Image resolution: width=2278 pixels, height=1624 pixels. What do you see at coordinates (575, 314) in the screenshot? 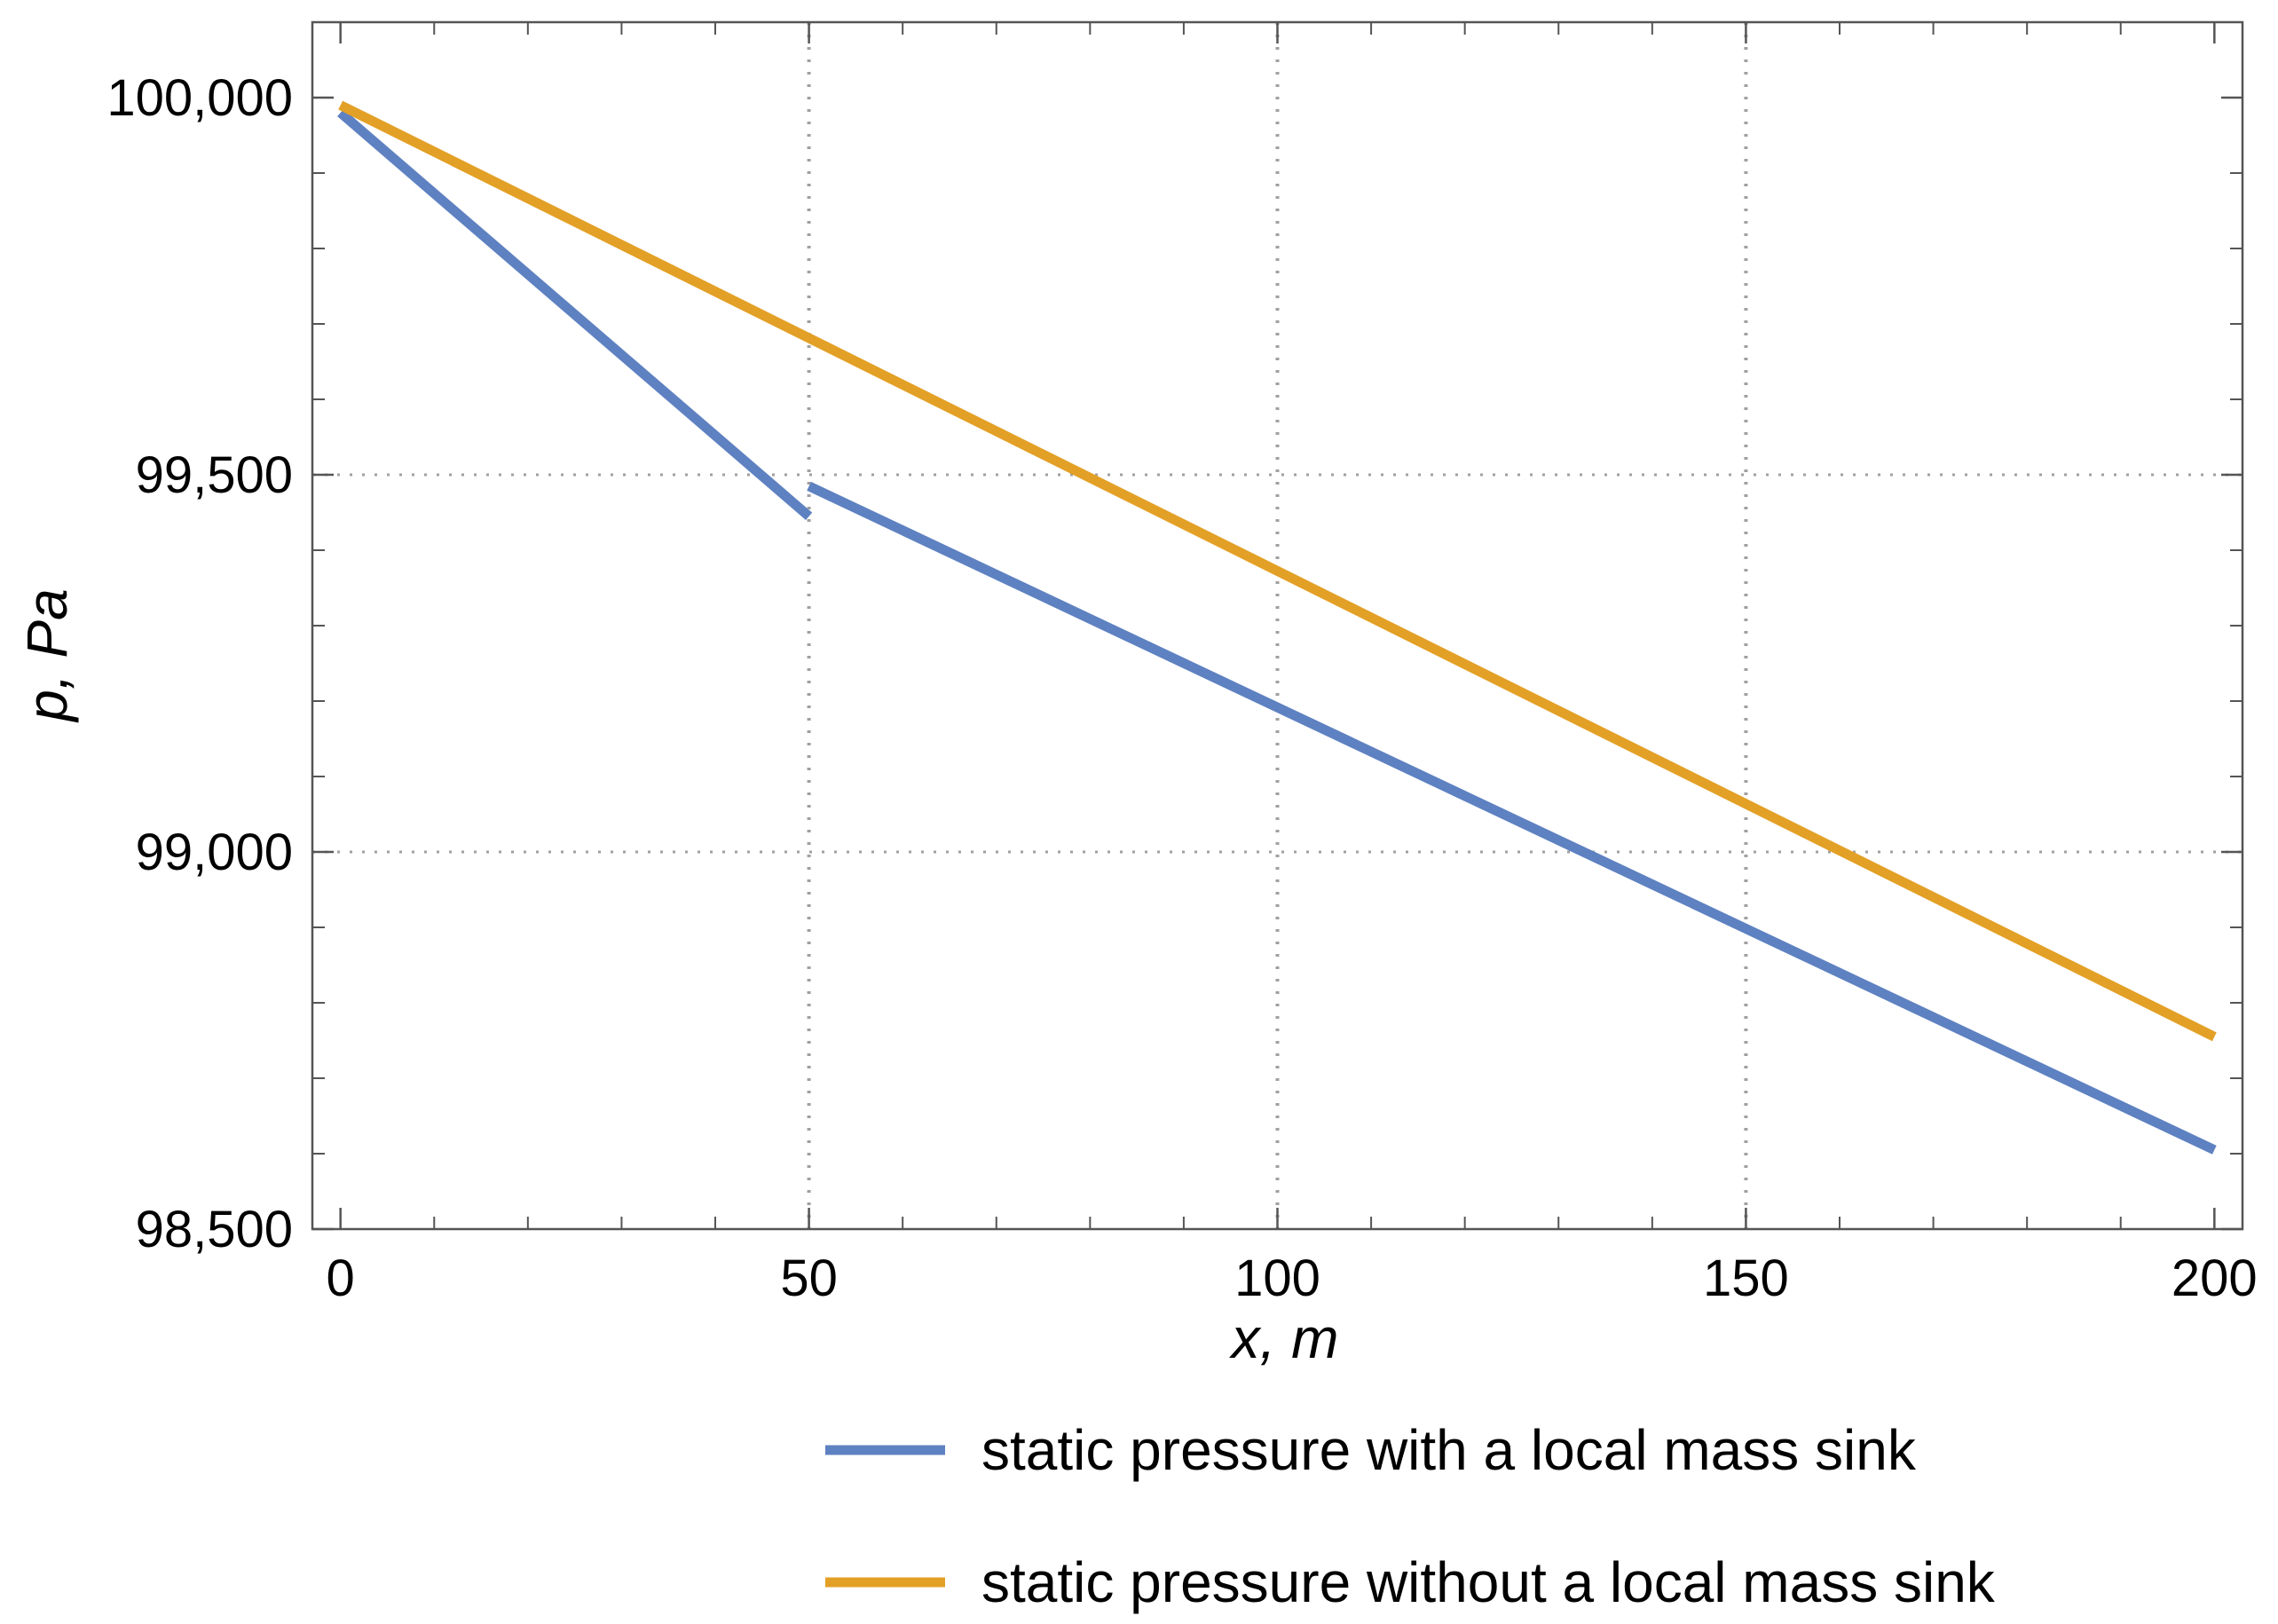
I see `series-line-segment` at bounding box center [575, 314].